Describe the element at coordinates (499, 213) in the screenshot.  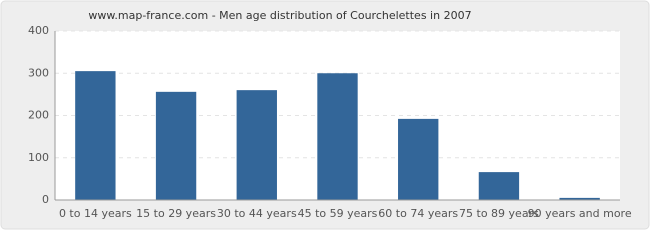
I see `x-tick-label: 75 to 89 years` at that location.